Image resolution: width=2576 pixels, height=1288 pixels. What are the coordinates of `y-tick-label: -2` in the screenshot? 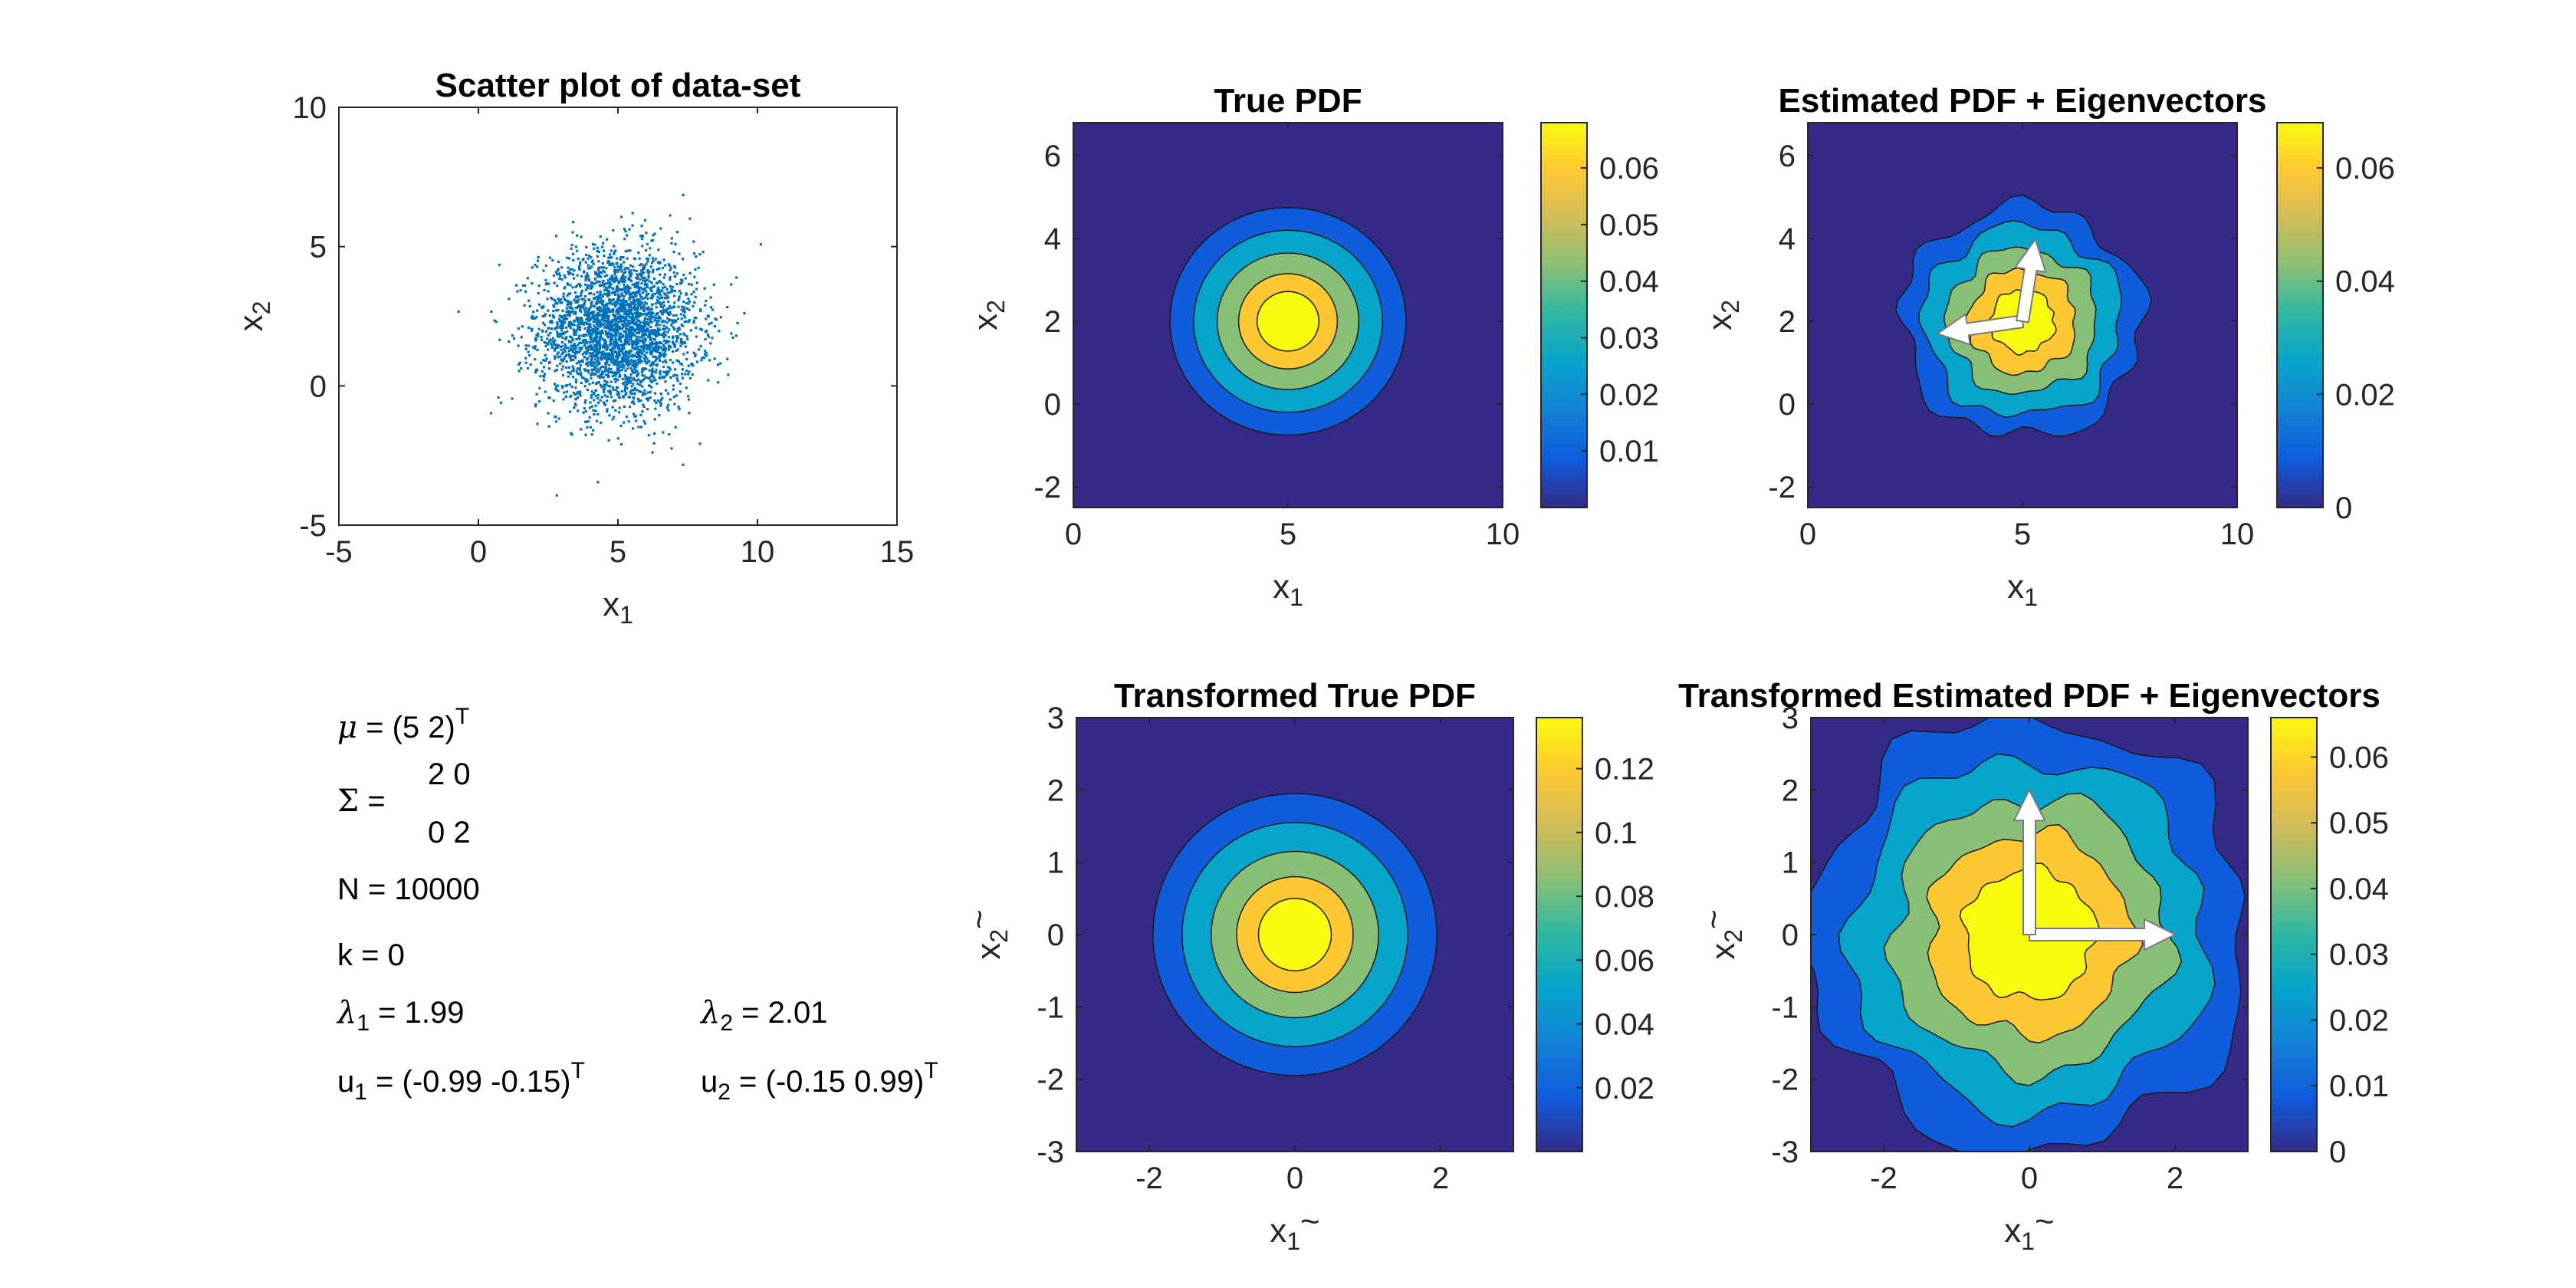 It's located at (1050, 1080).